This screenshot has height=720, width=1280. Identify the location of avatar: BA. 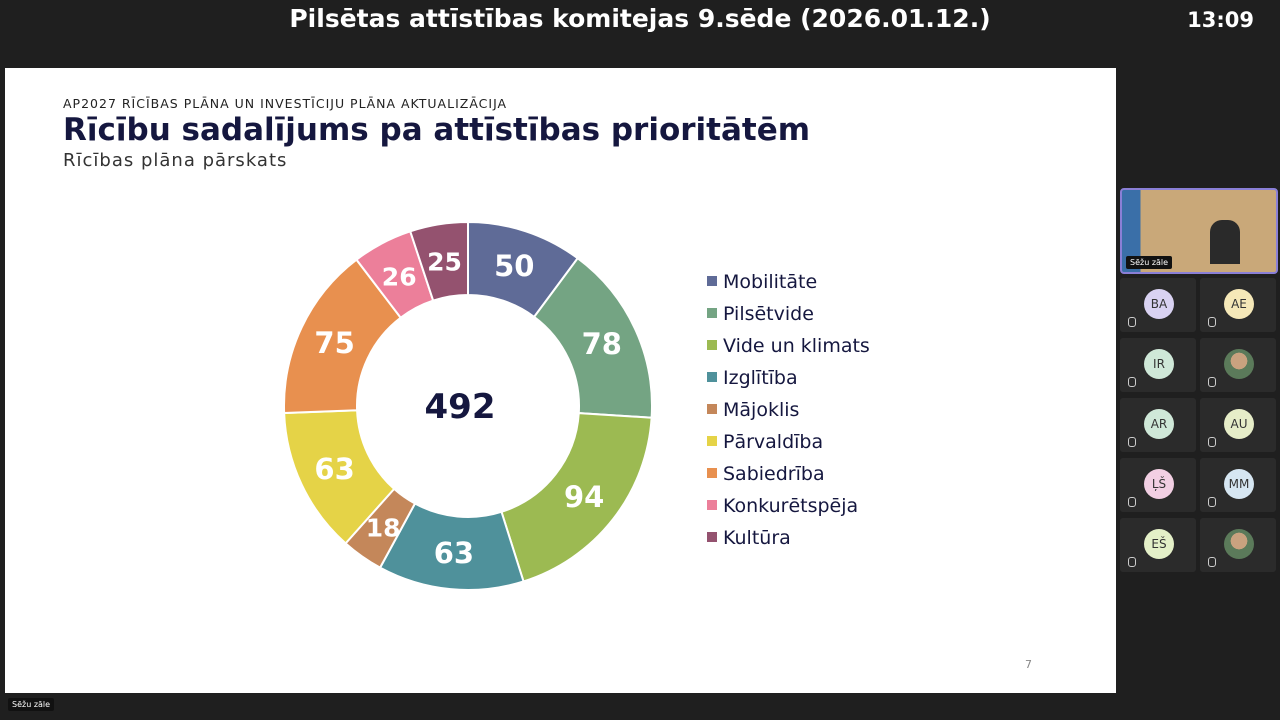
(1159, 304).